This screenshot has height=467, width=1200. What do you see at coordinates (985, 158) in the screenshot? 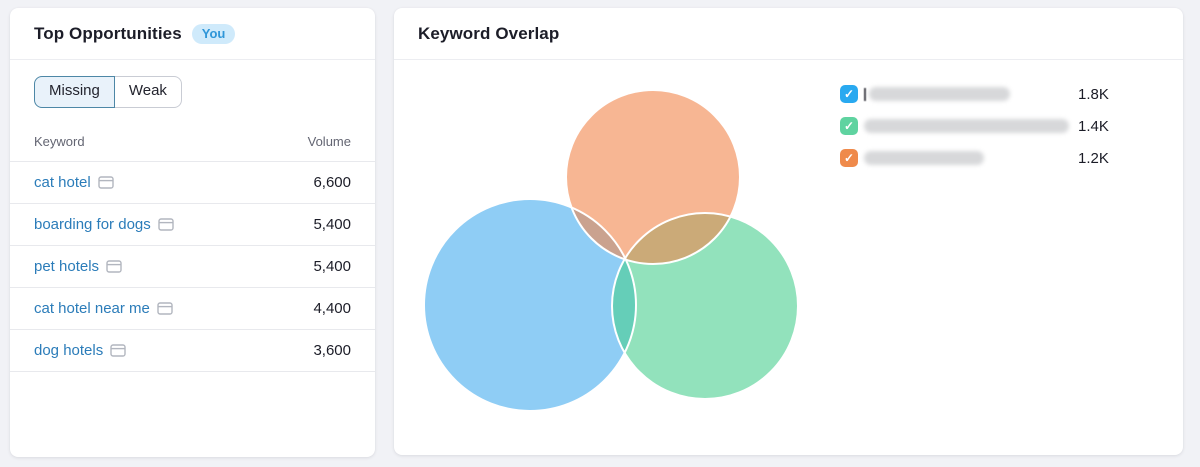
I see `legend-row: ✓ 1.2K` at bounding box center [985, 158].